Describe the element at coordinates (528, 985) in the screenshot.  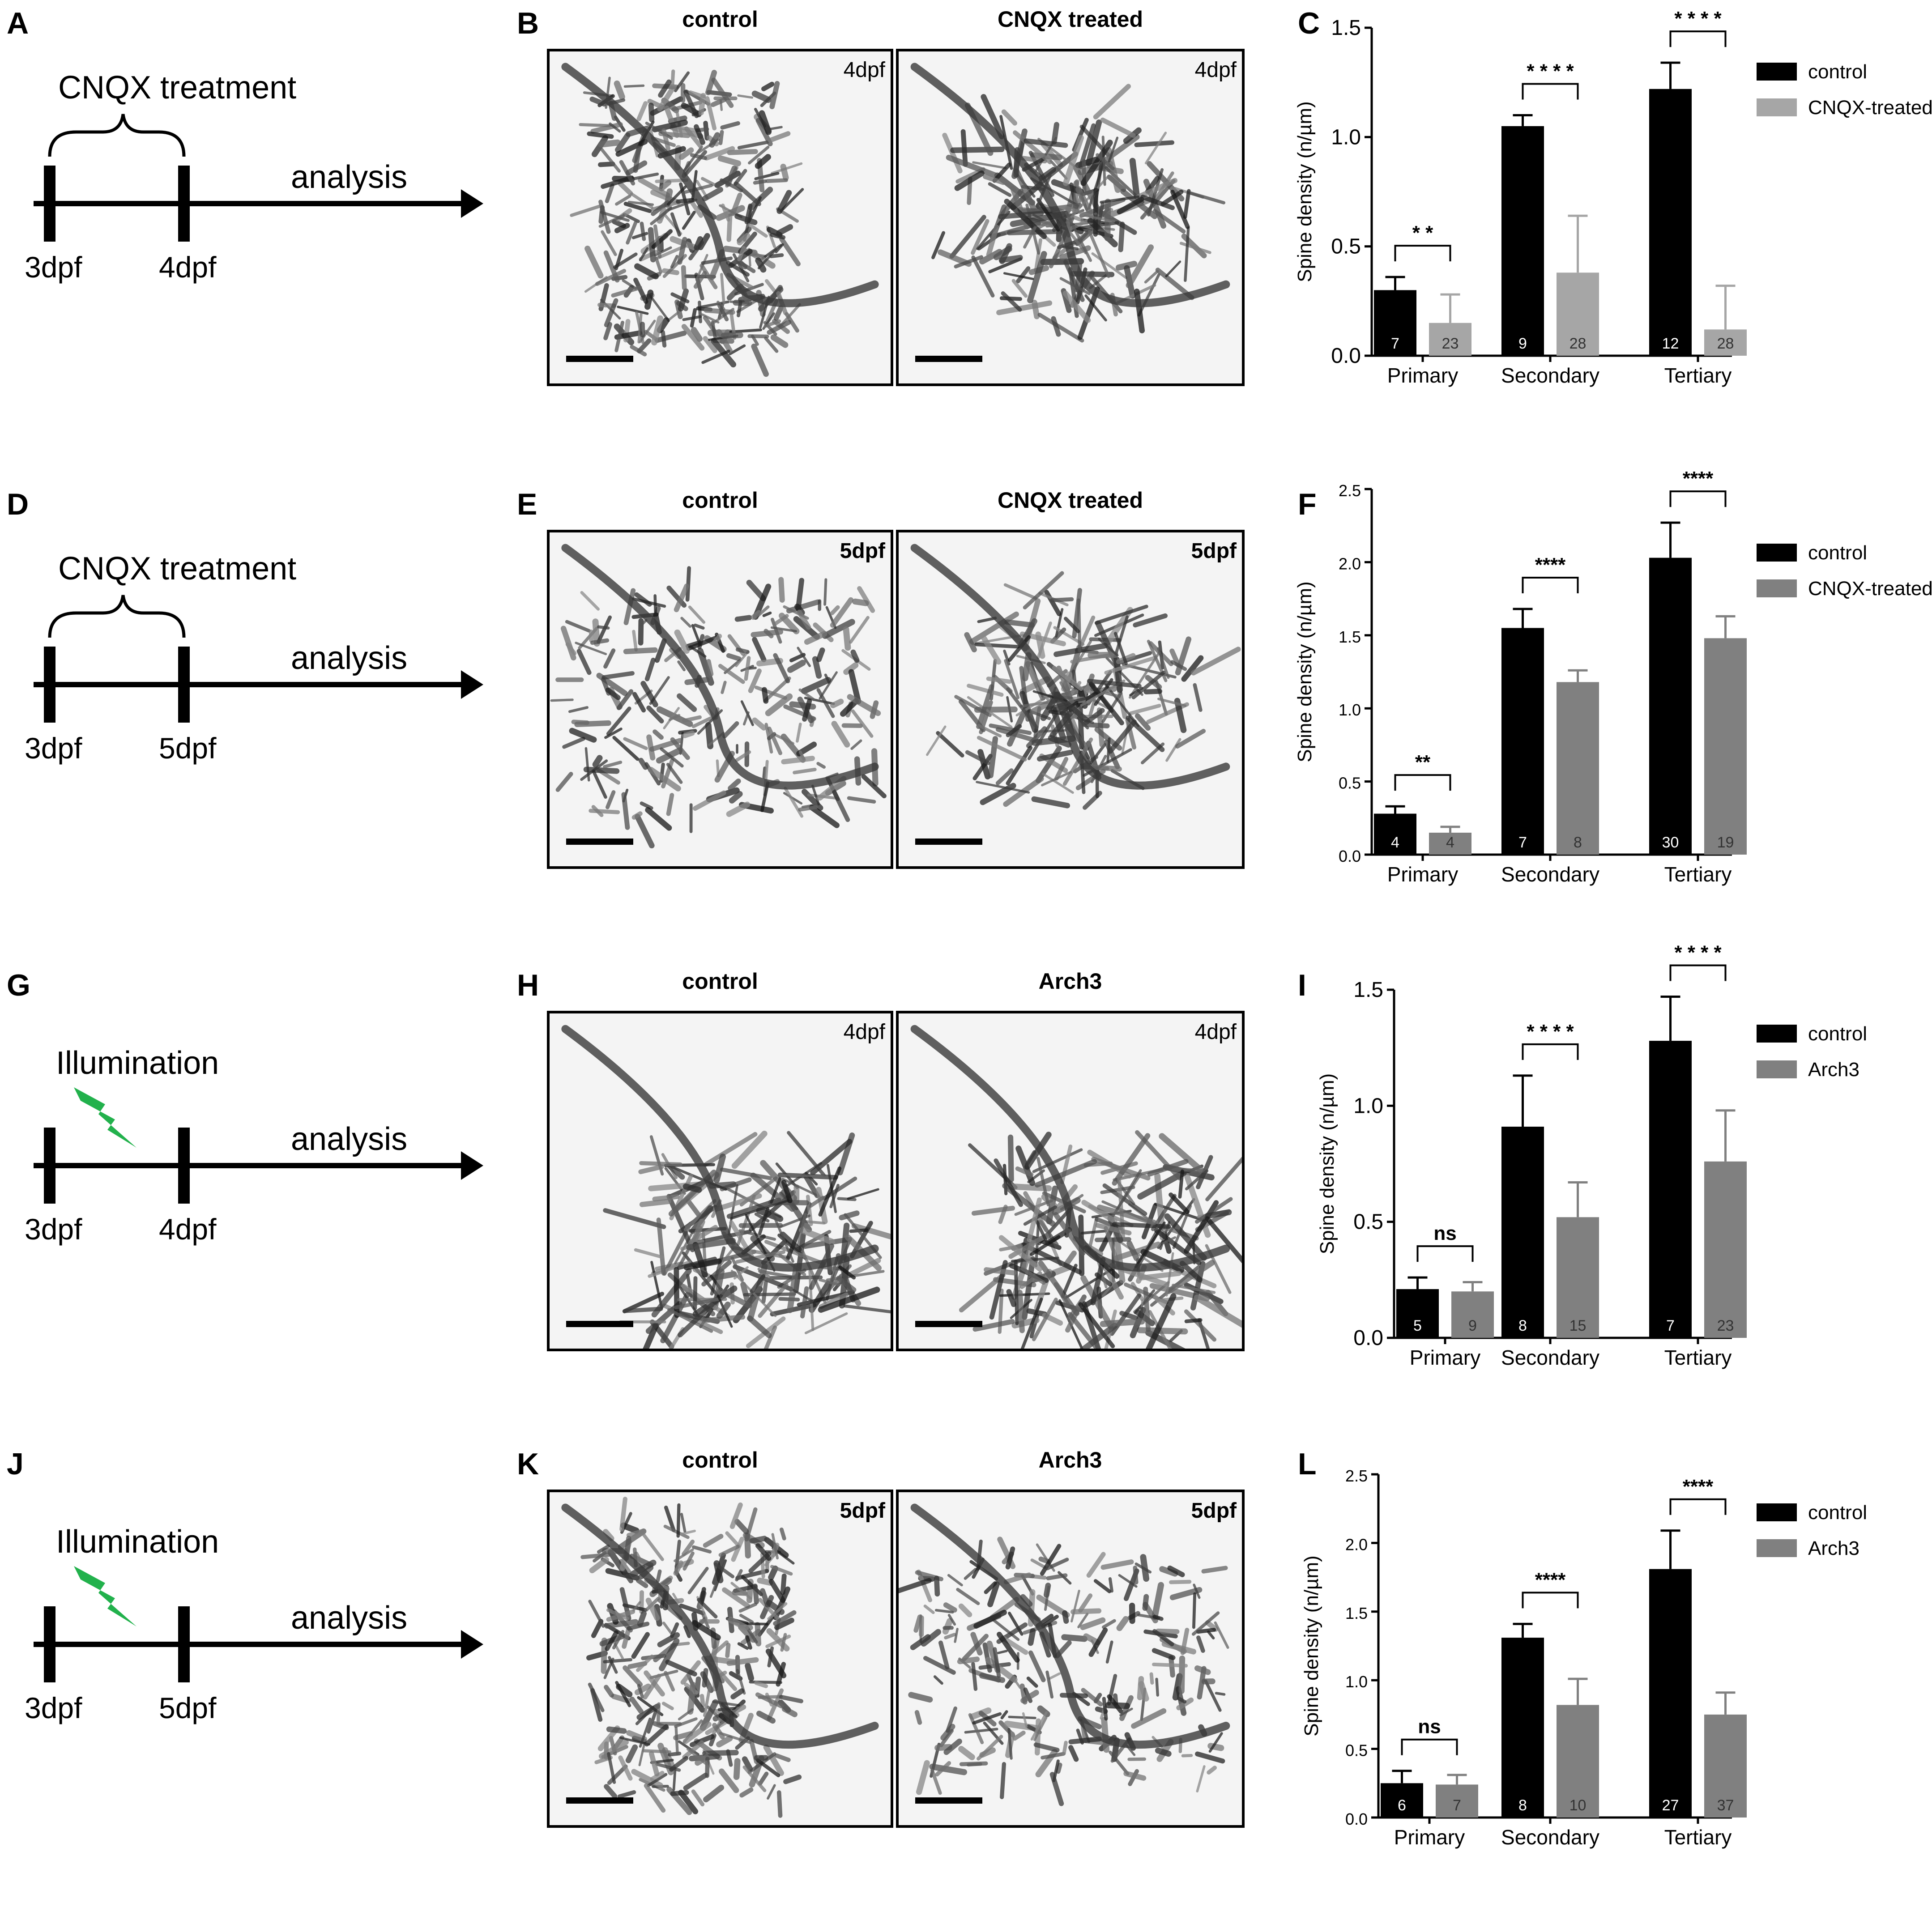
I see `panel-label: H` at that location.